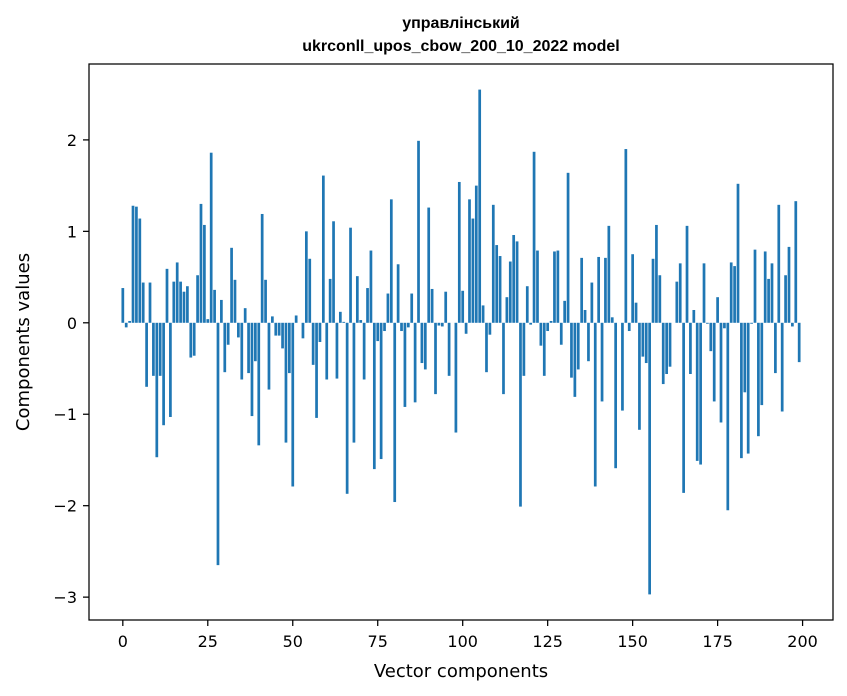 This screenshot has height=696, width=847. I want to click on x-tick-label: 175, so click(717, 641).